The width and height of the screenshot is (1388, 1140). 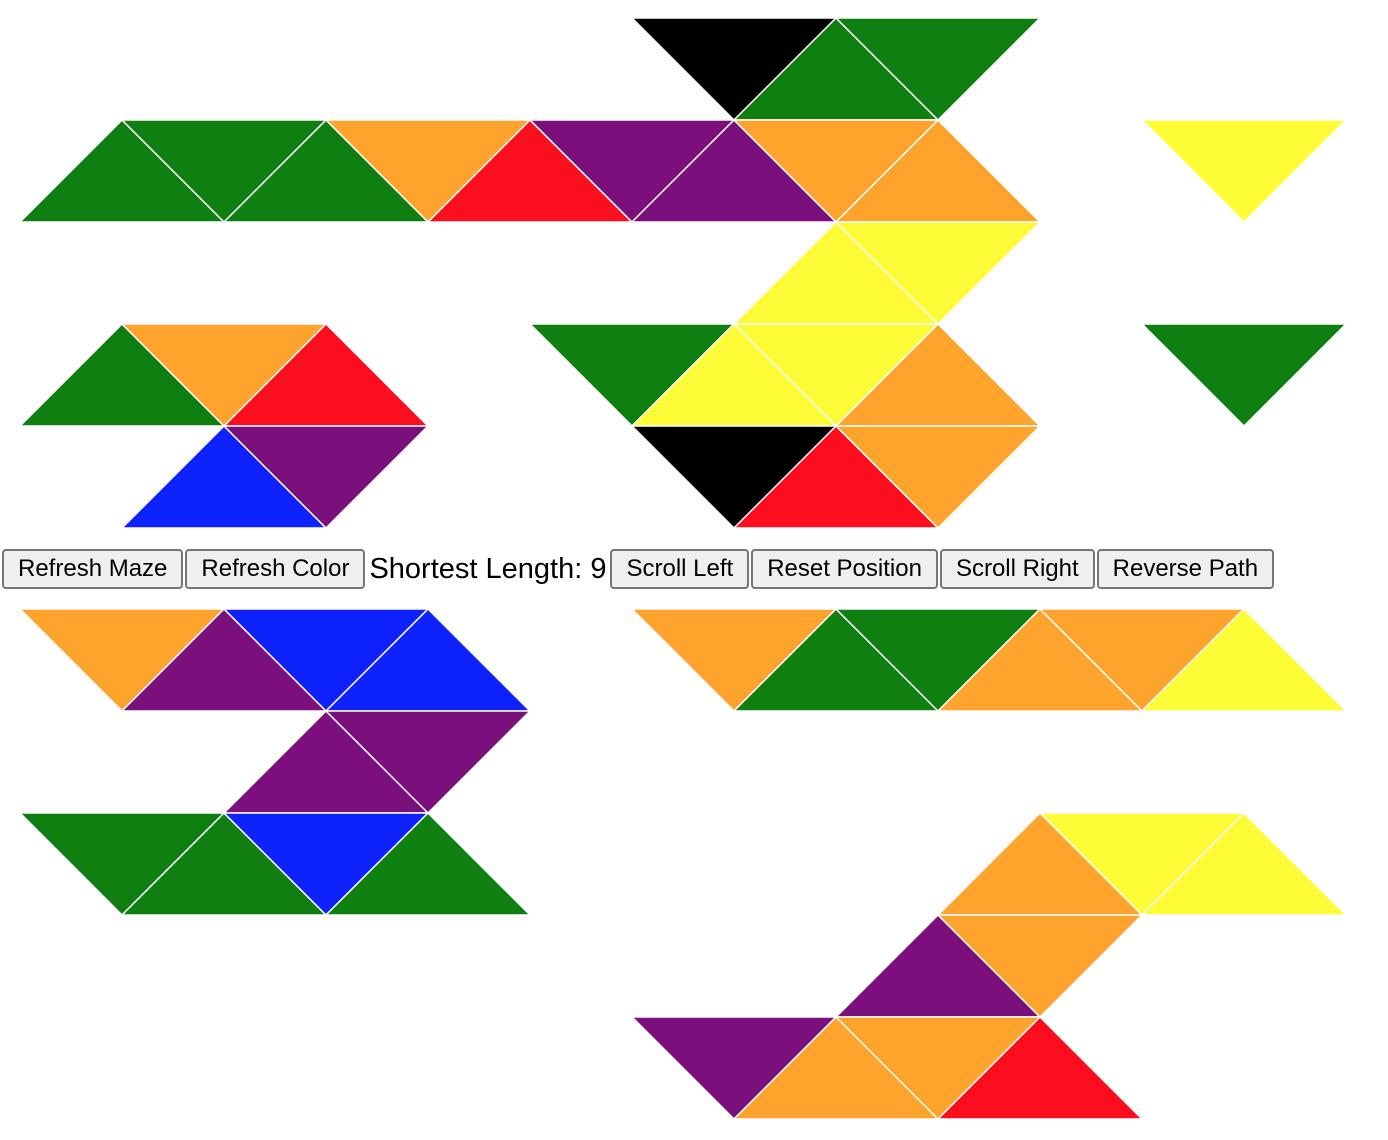 What do you see at coordinates (1244, 659) in the screenshot?
I see `bottom-tile-r0-c11` at bounding box center [1244, 659].